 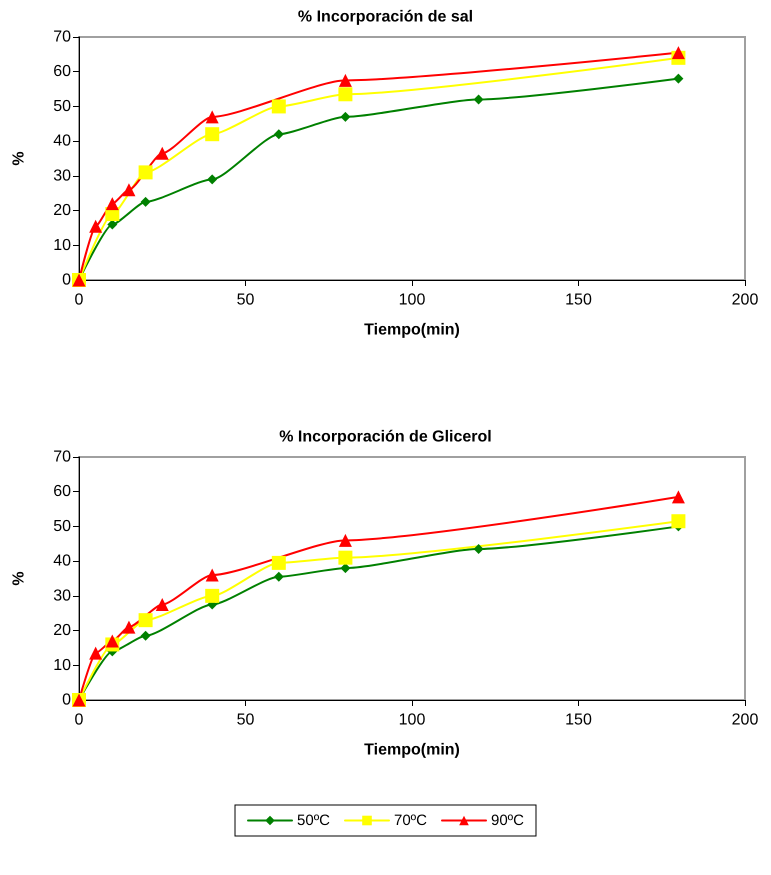 I want to click on legend-label: 50ºC, so click(x=313, y=820).